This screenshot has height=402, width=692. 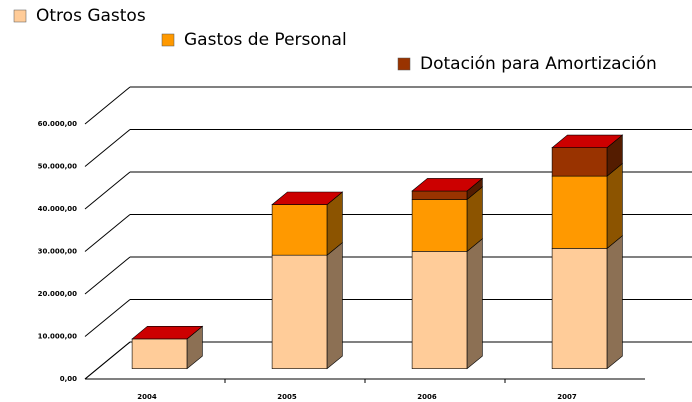 I want to click on y-tick-label: 20.000,00, so click(x=58, y=294).